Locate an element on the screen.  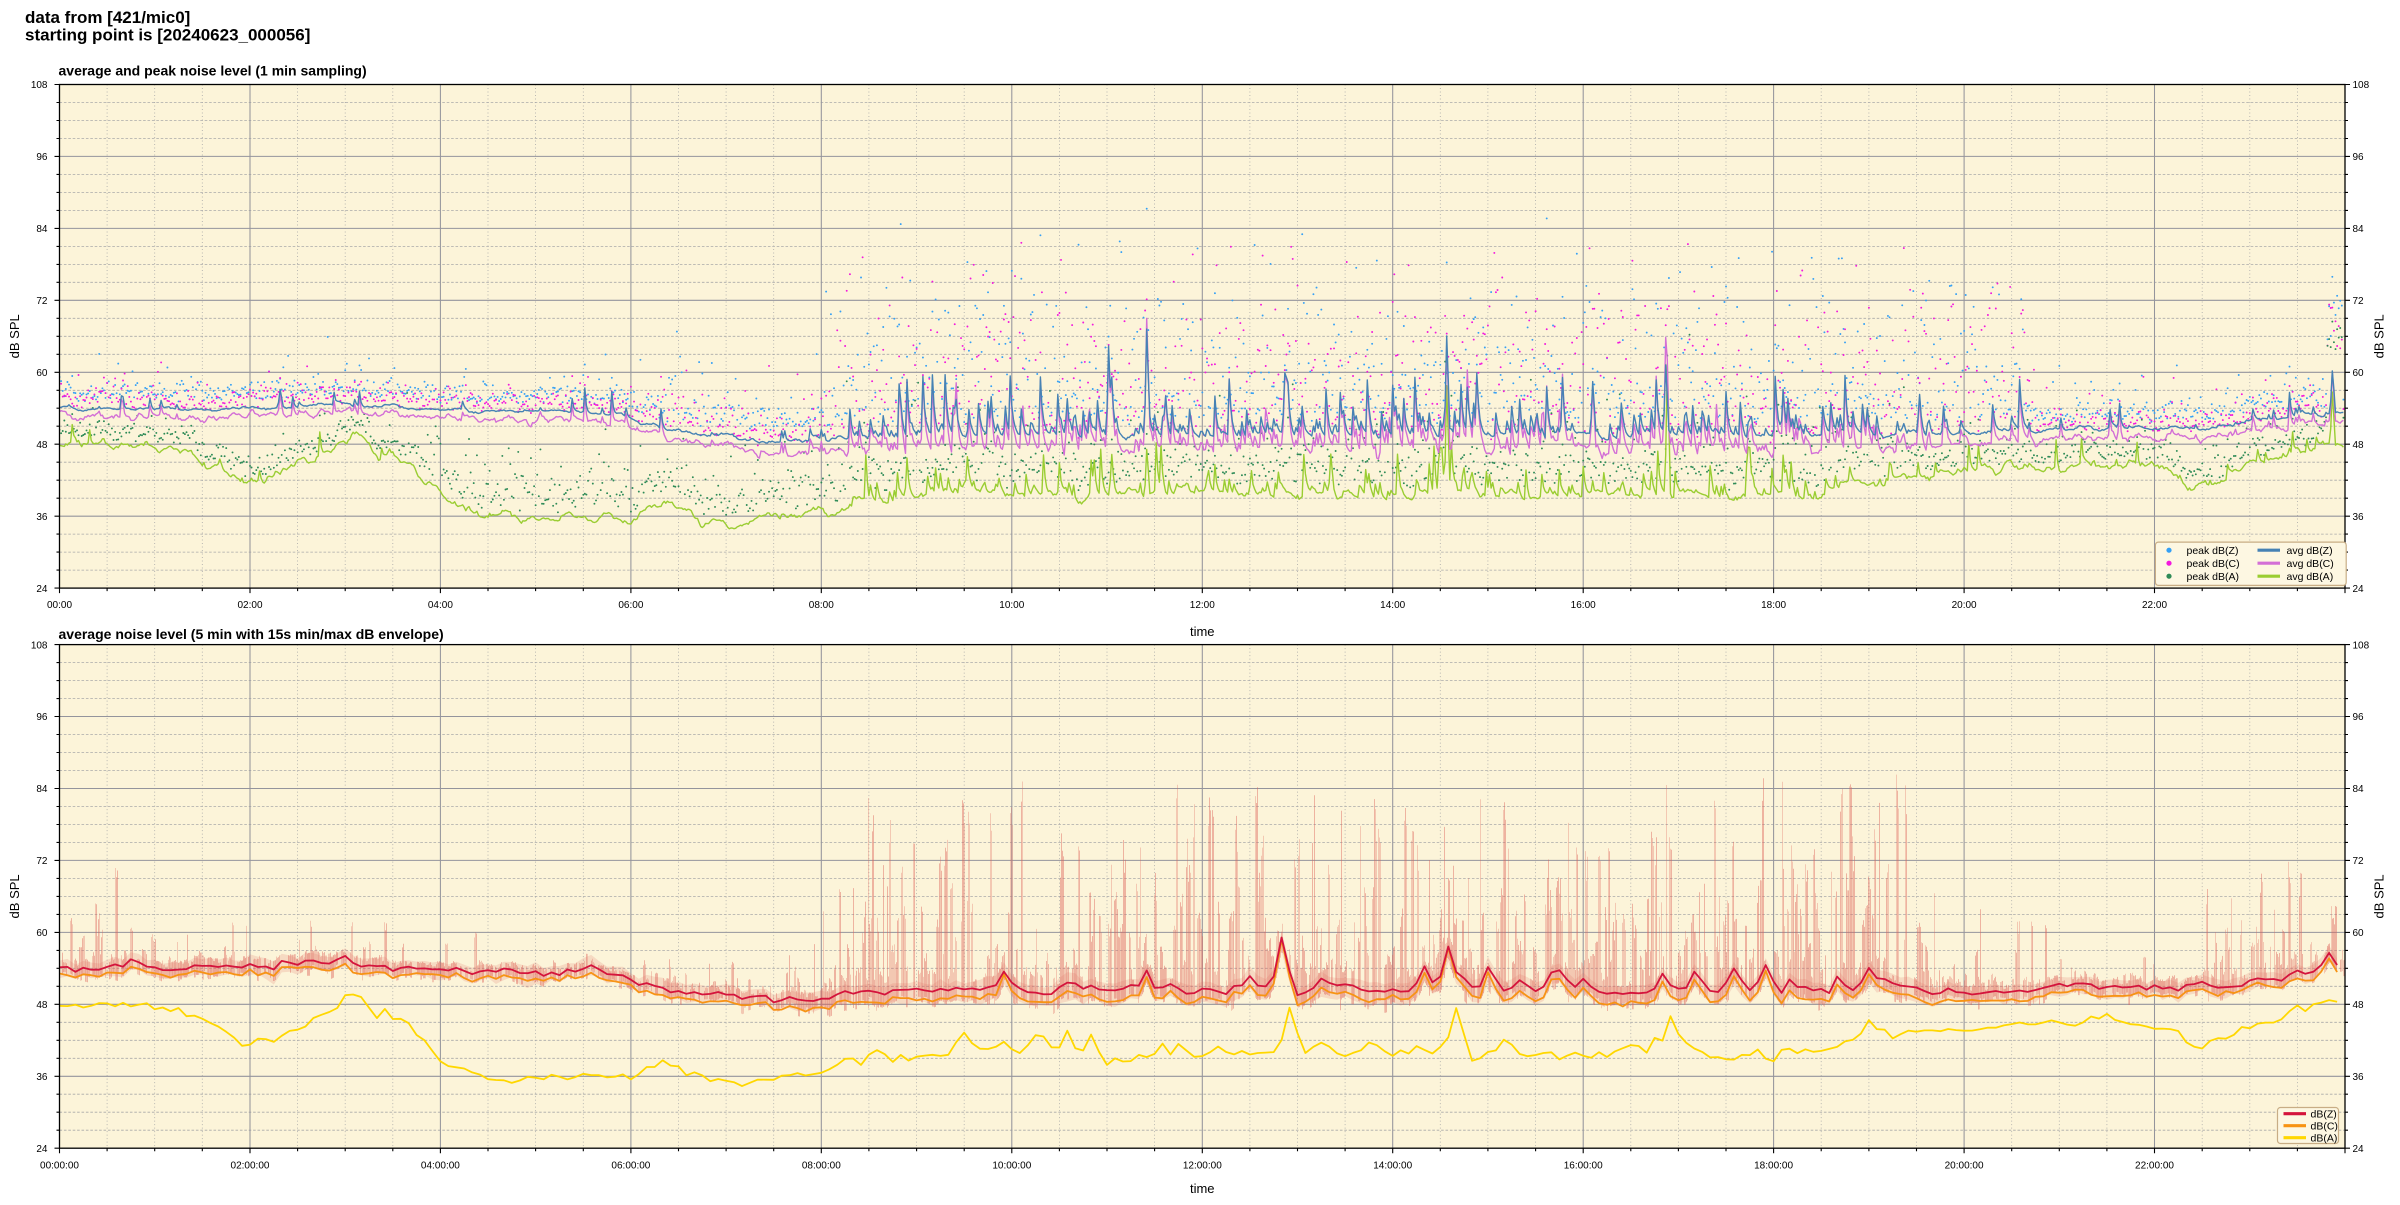
svg-text: dB(A) is located at coordinates (2324, 1138).